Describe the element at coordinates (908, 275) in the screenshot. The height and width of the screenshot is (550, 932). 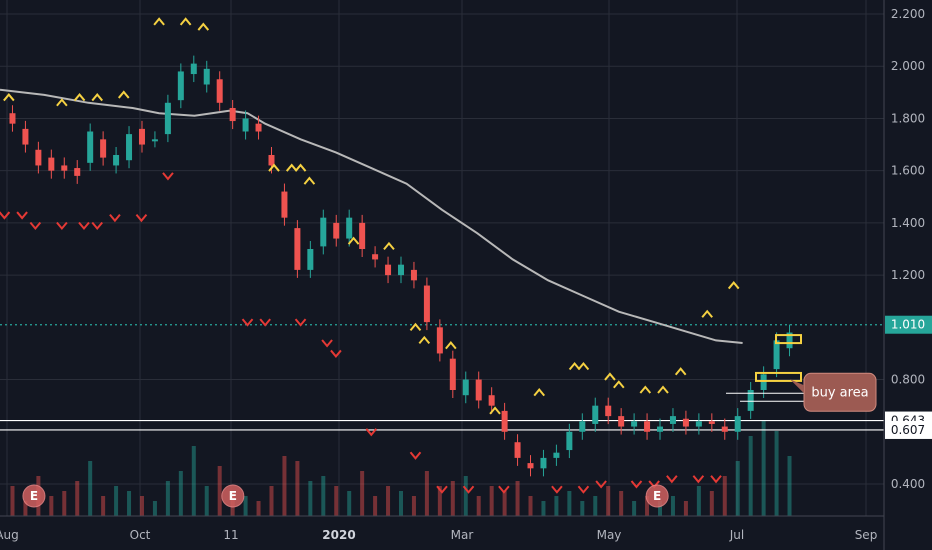
I see `y-tick-label: 1.200` at that location.